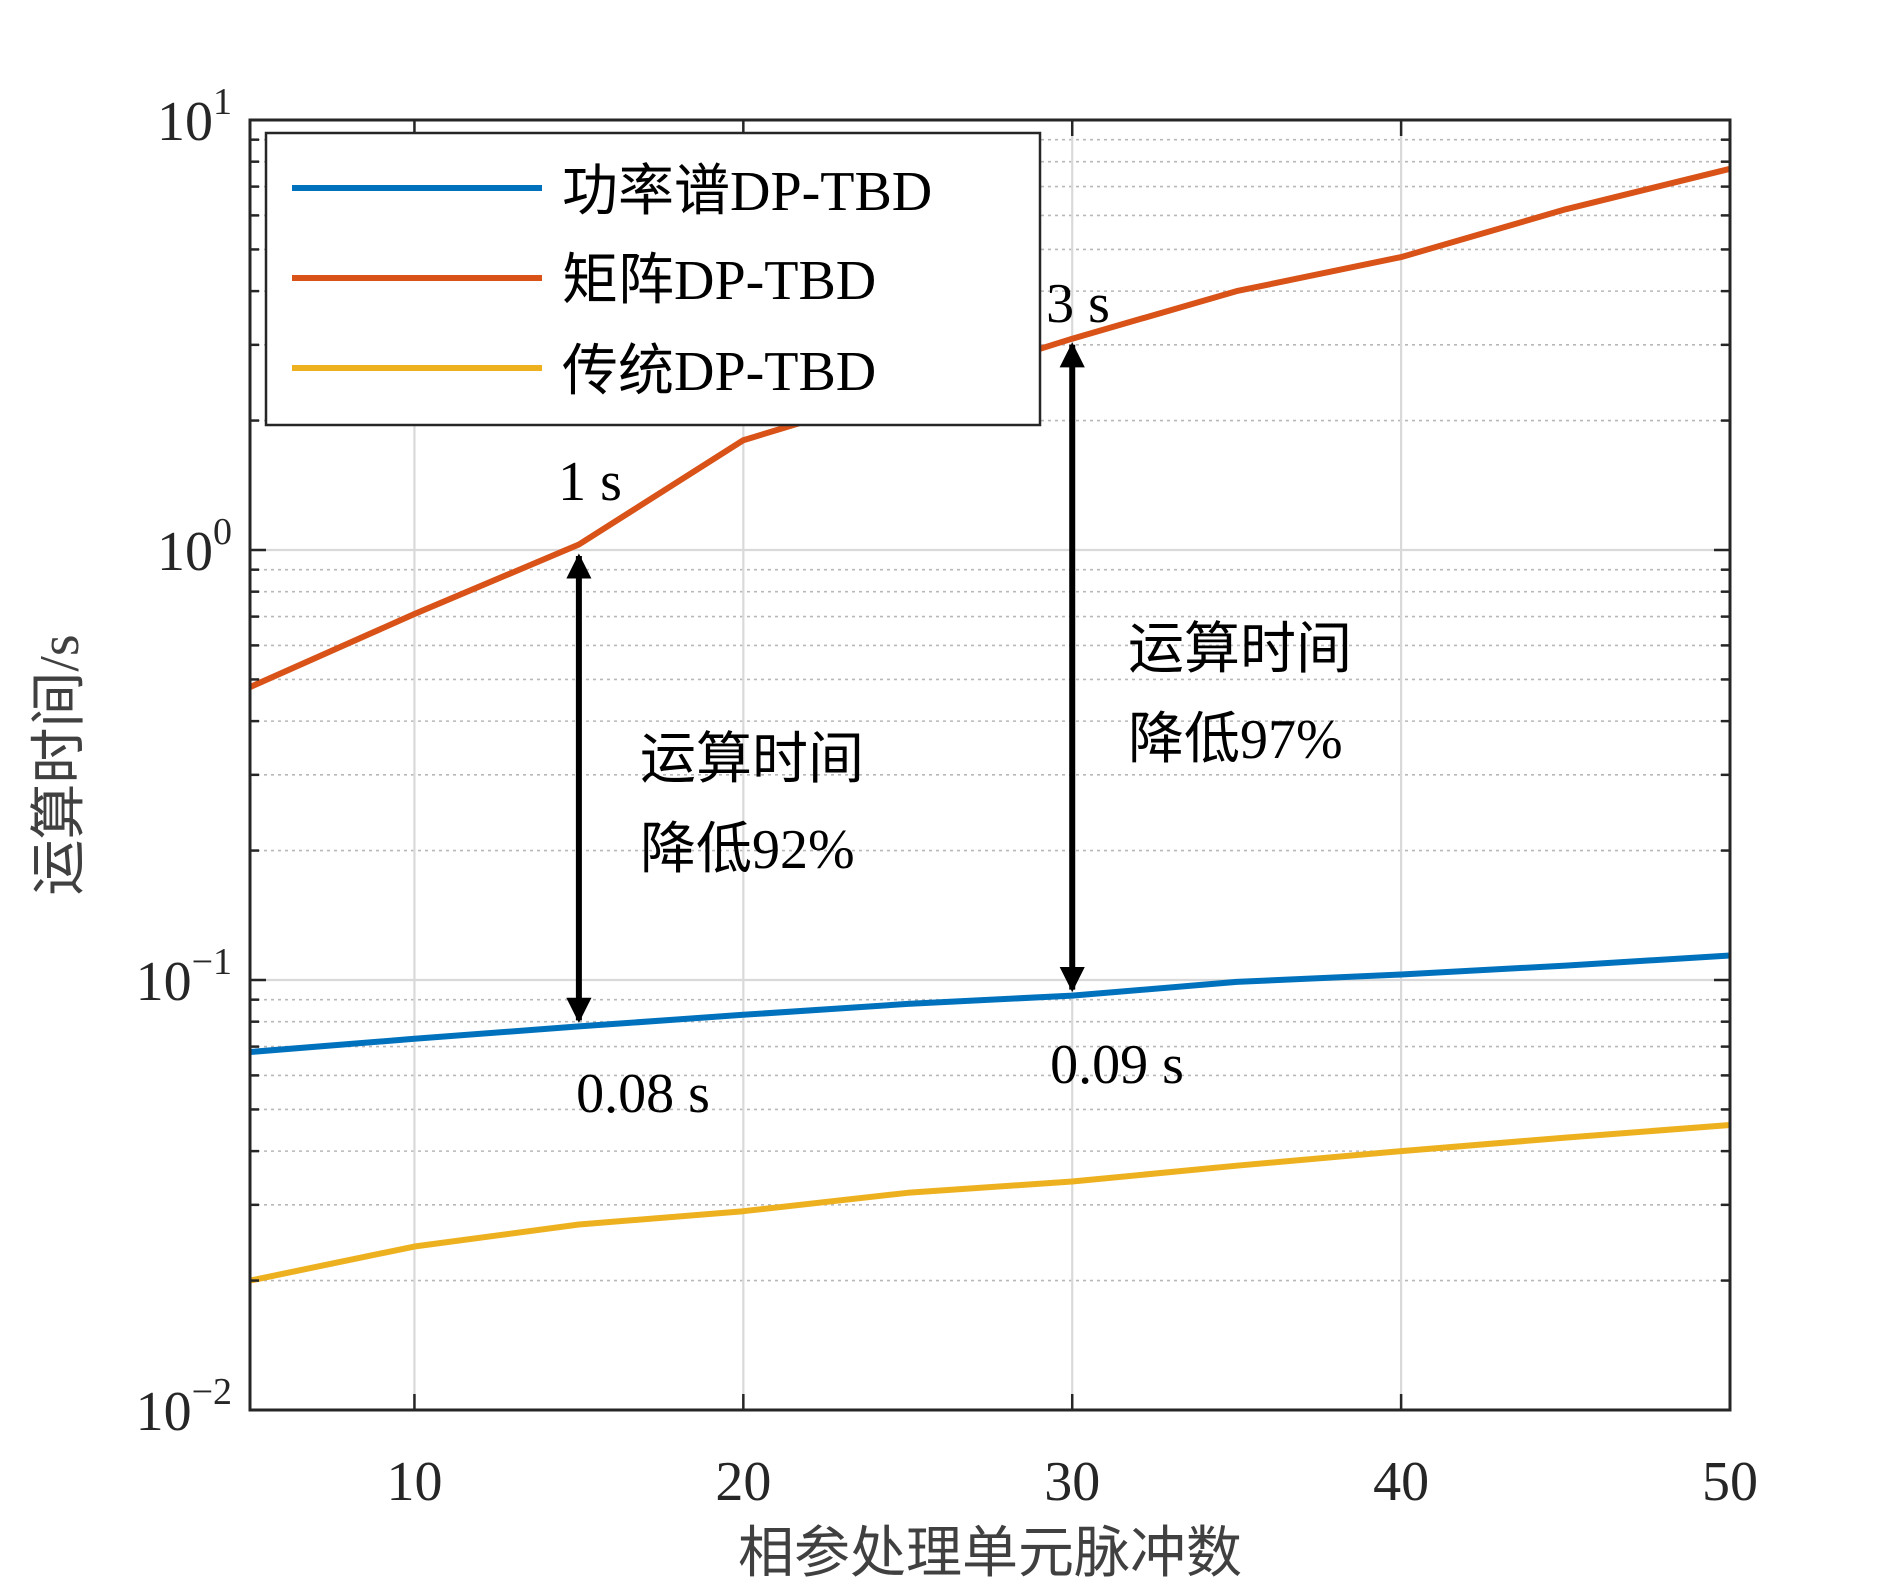 Image resolution: width=1900 pixels, height=1581 pixels. What do you see at coordinates (752, 760) in the screenshot?
I see `annotation-left-line1: 运算时间` at bounding box center [752, 760].